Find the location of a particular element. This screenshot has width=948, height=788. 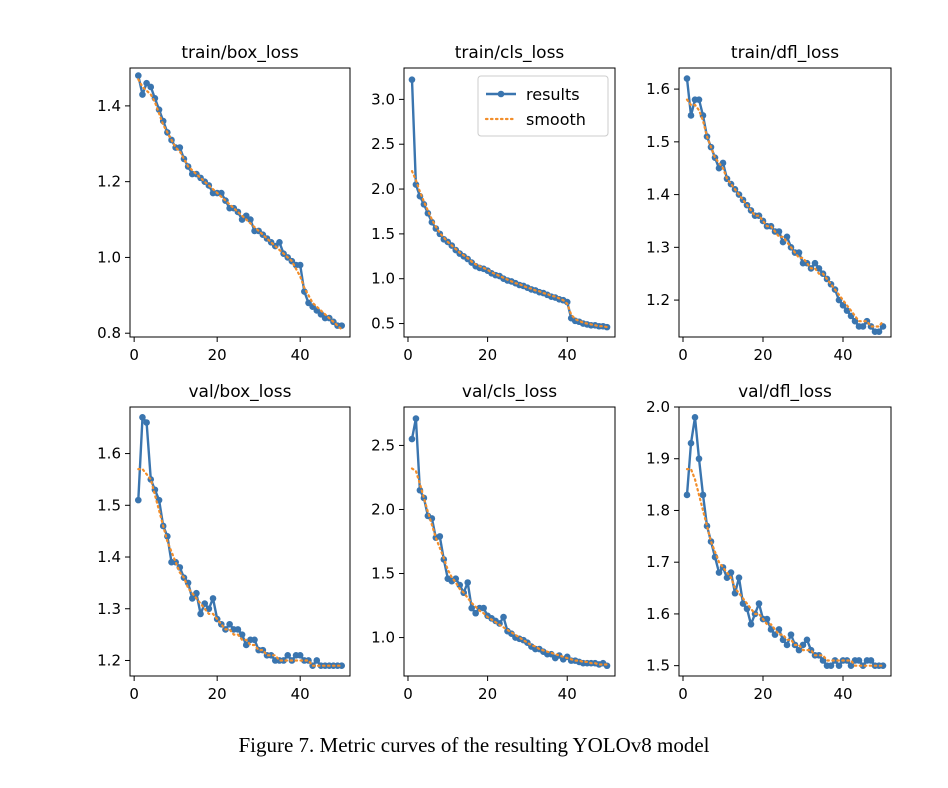

legend: results smooth is located at coordinates (543, 106).